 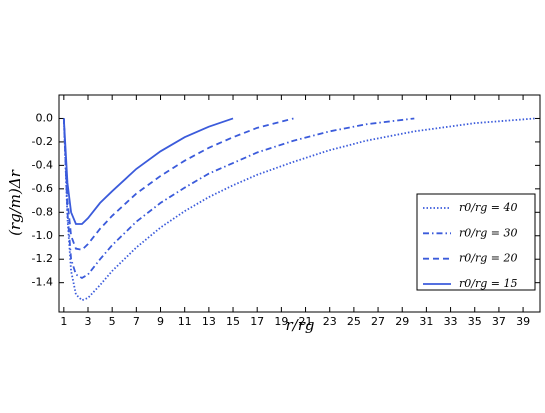 What do you see at coordinates (63, 321) in the screenshot?
I see `x-tick-label: 1` at bounding box center [63, 321].